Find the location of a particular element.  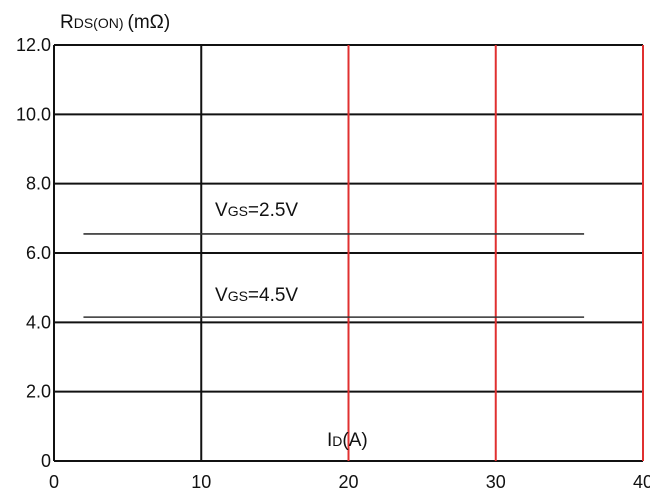

x-axis-label-main: I is located at coordinates (329, 440).